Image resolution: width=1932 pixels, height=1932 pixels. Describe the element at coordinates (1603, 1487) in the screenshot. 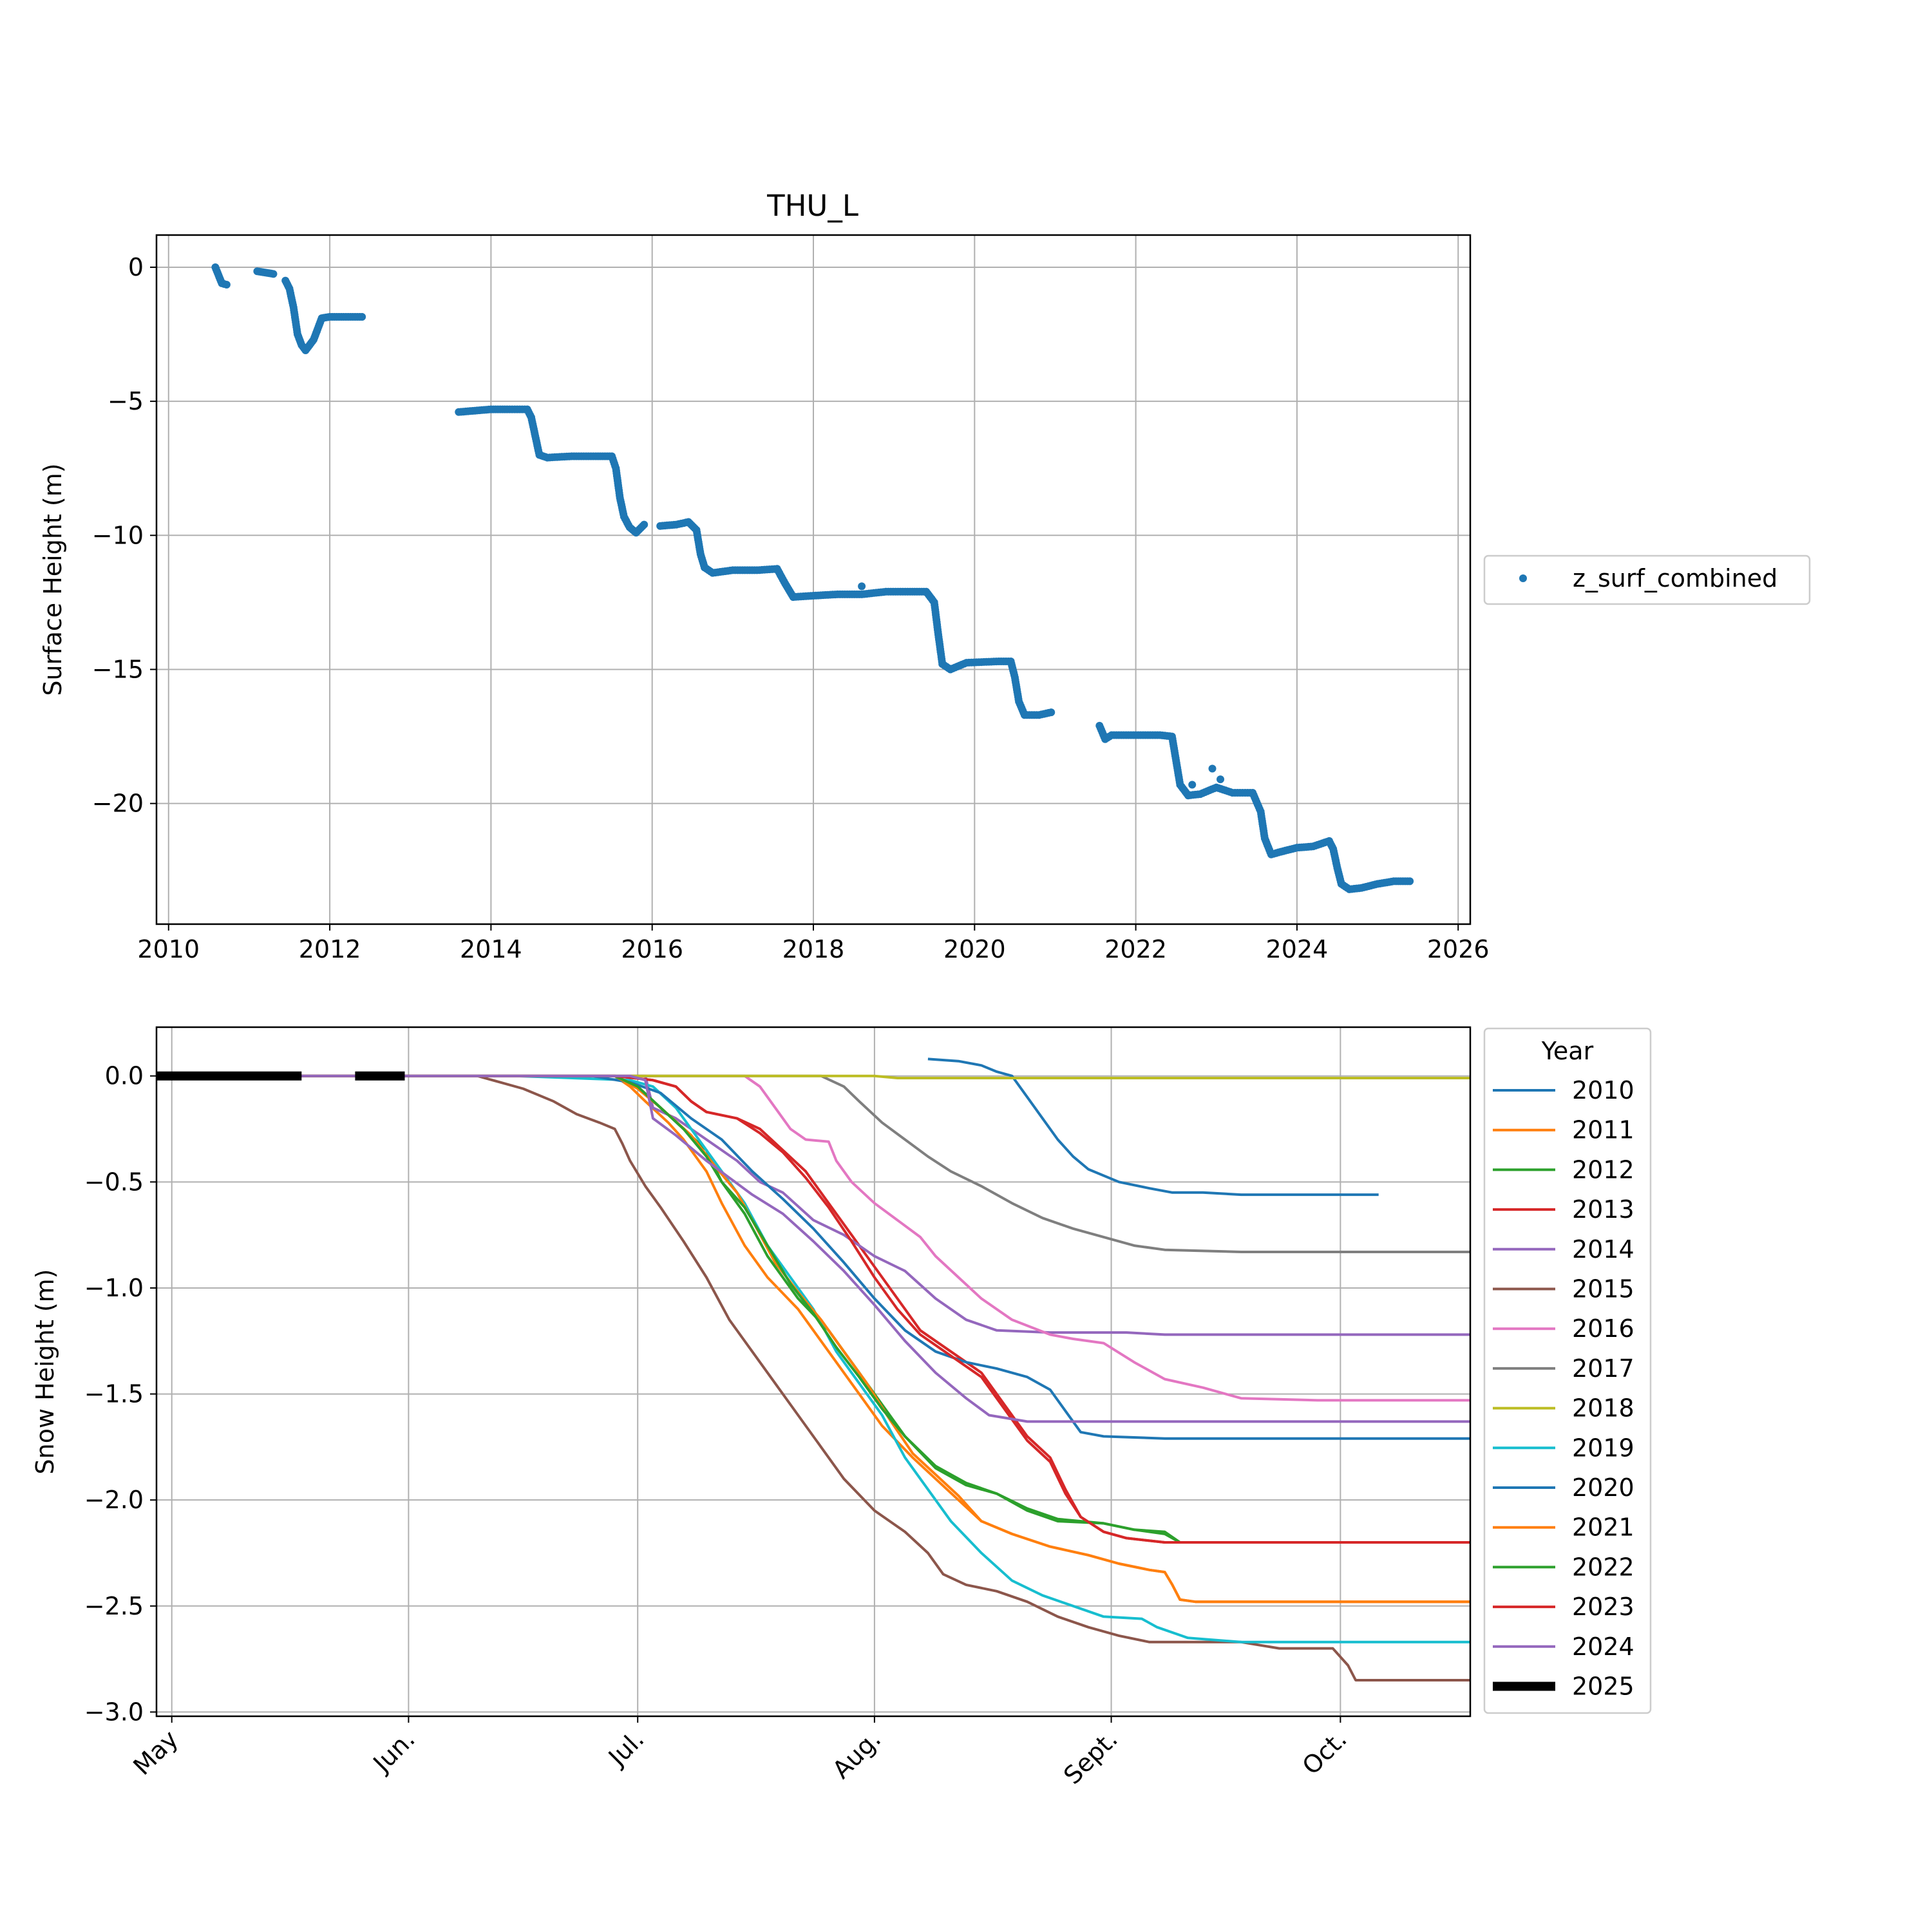

I see `legend-label: 2020` at that location.